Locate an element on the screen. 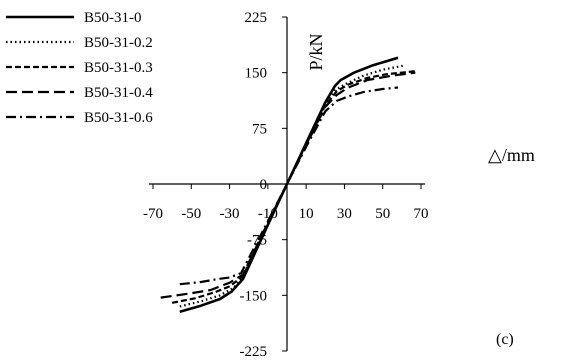 The width and height of the screenshot is (564, 361). legend-label-4: B50-31-0.4 is located at coordinates (118, 93).